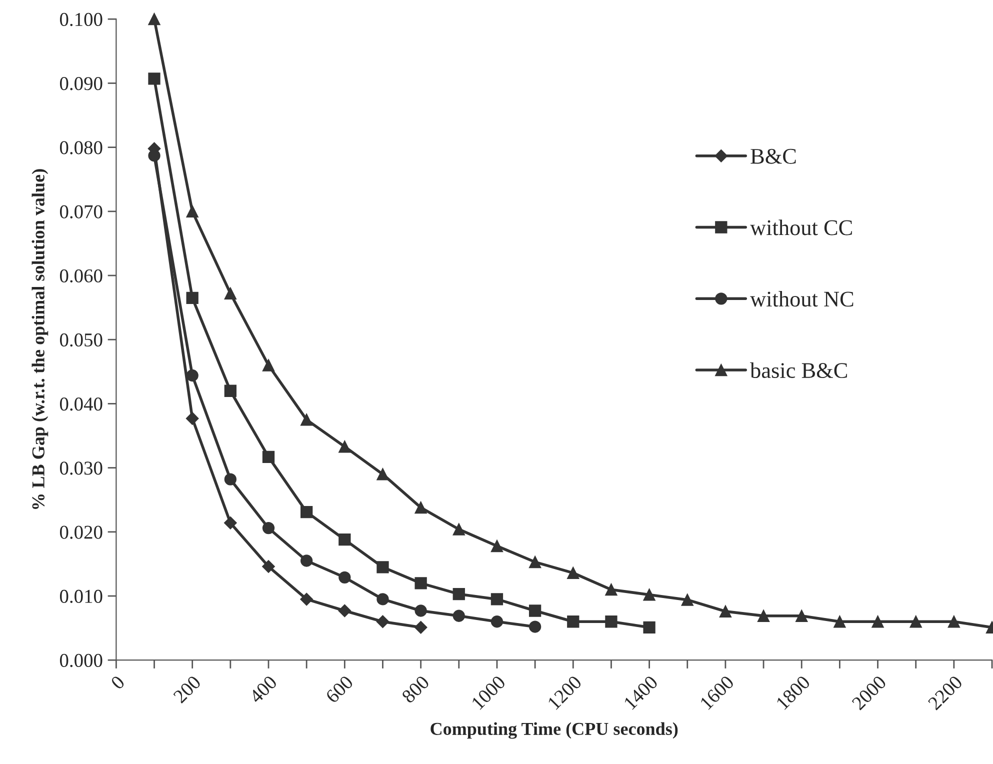 Image resolution: width=993 pixels, height=764 pixels. Describe the element at coordinates (415, 689) in the screenshot. I see `x-tick-label: 800` at that location.